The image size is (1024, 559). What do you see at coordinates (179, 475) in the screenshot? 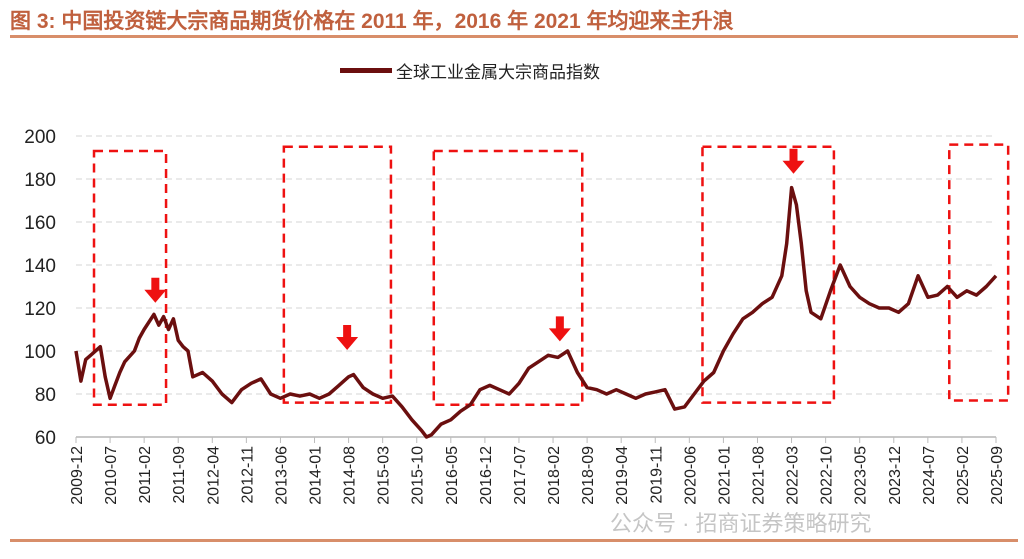
I see `x-tick-label: 2011-09` at bounding box center [179, 475].